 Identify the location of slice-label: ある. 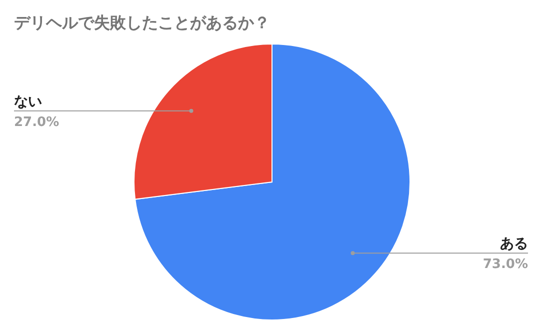
(514, 244).